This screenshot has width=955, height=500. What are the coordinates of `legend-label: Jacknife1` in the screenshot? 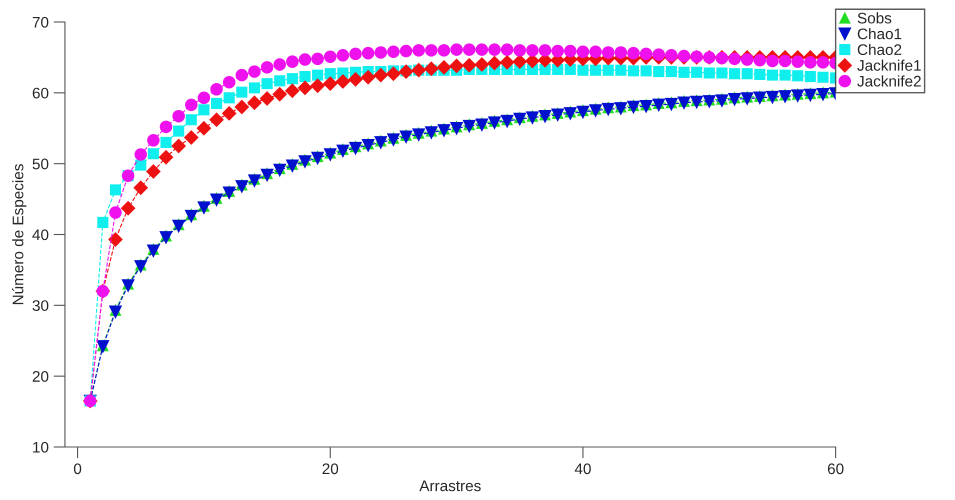 It's located at (889, 65).